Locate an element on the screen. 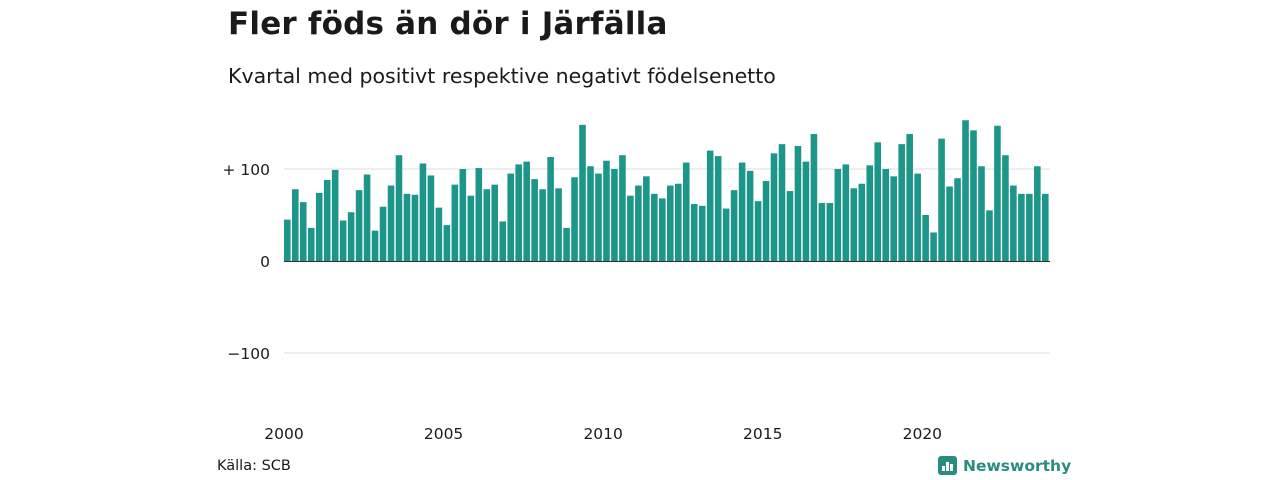 This screenshot has height=480, width=1280. y-tick-label: 0 is located at coordinates (265, 262).